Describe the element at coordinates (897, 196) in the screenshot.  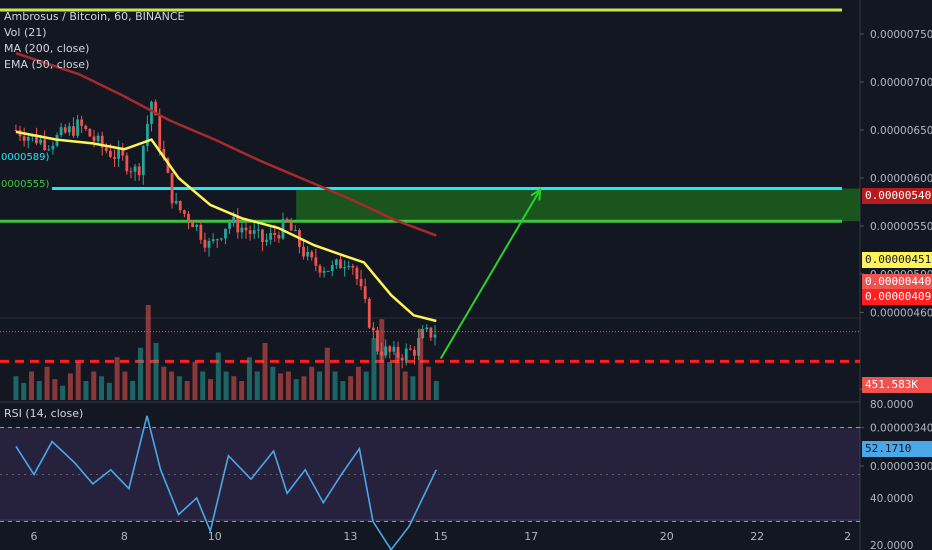
I see `resistance-price-tag: 0.00000540` at that location.